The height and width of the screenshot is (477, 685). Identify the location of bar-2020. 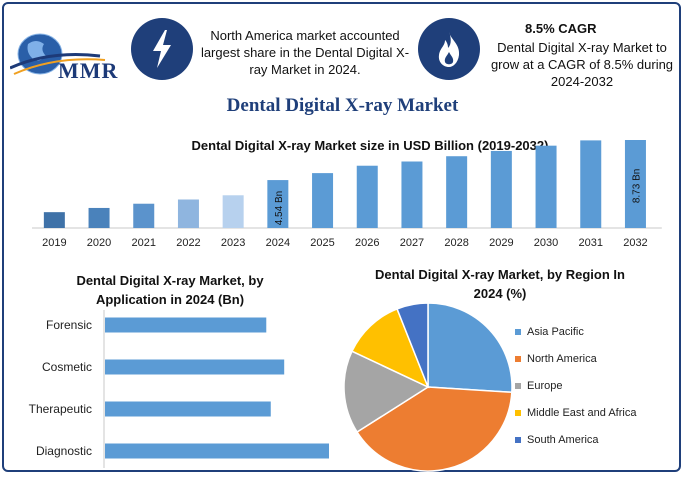
(99, 217).